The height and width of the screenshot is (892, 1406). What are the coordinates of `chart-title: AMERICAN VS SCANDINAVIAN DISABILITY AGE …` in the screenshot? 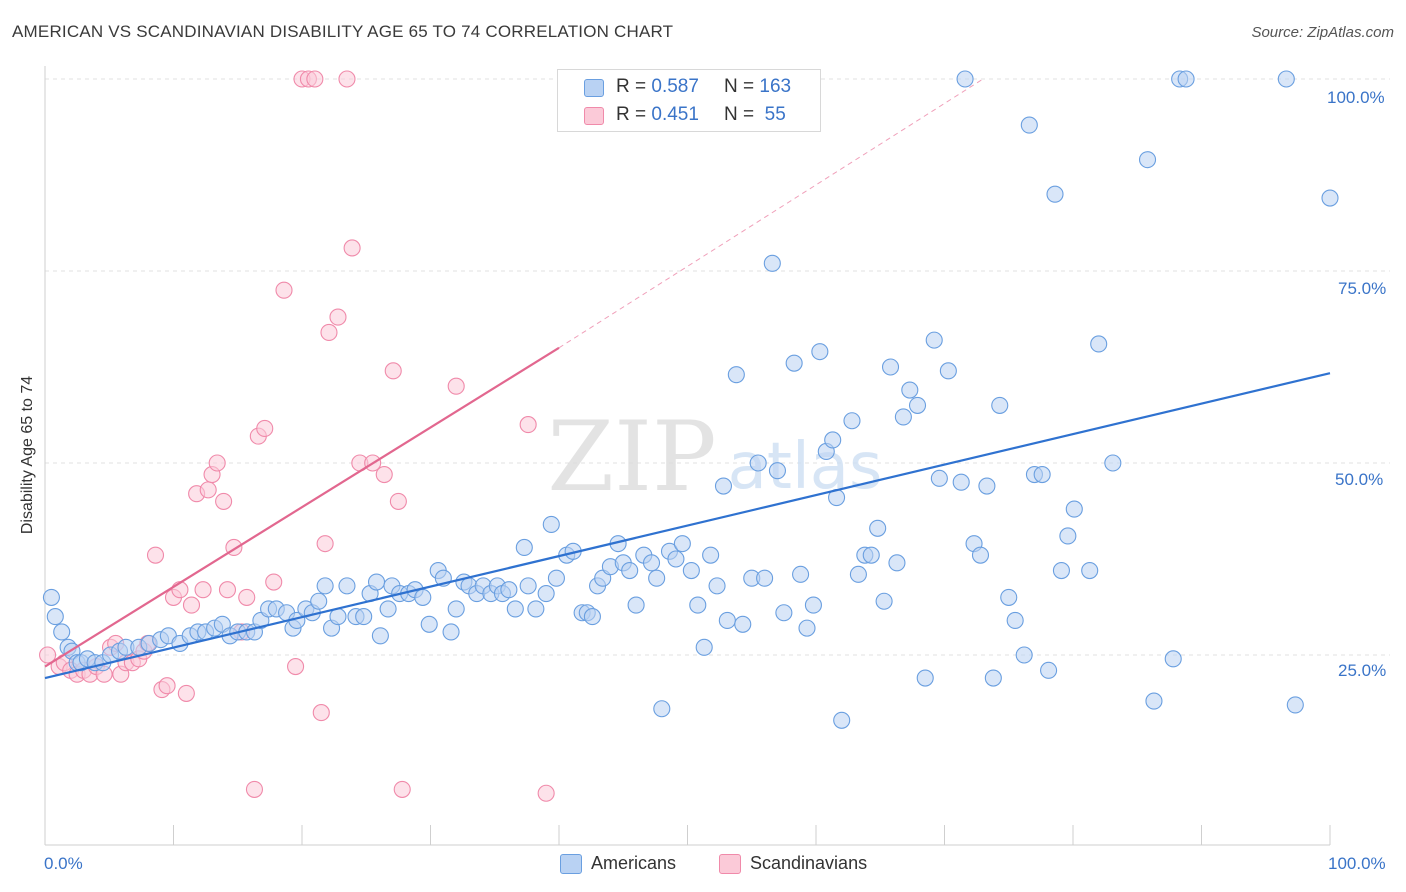 It's located at (343, 31).